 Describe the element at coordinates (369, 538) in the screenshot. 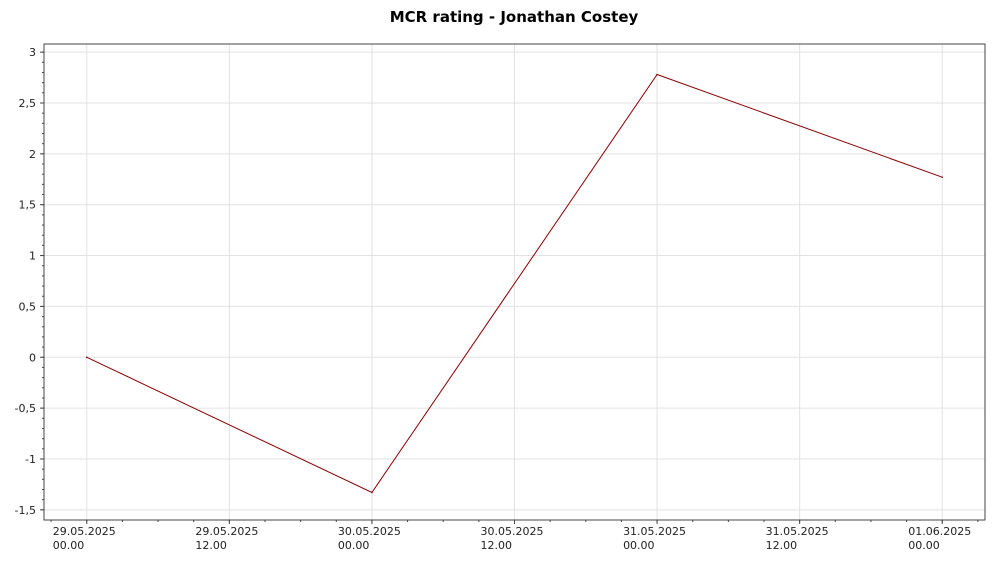

I see `x-tick-label: 30.05.2025 00.00` at that location.